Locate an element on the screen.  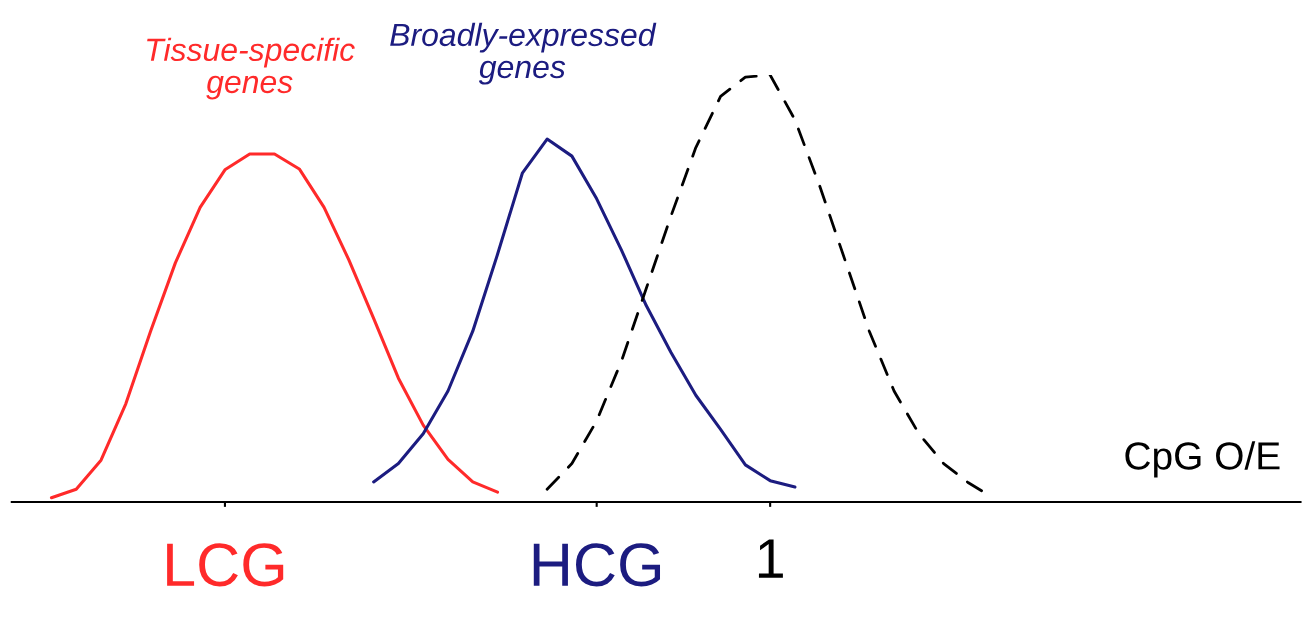
text: Tissue-specific genes is located at coordinates (251, 68).